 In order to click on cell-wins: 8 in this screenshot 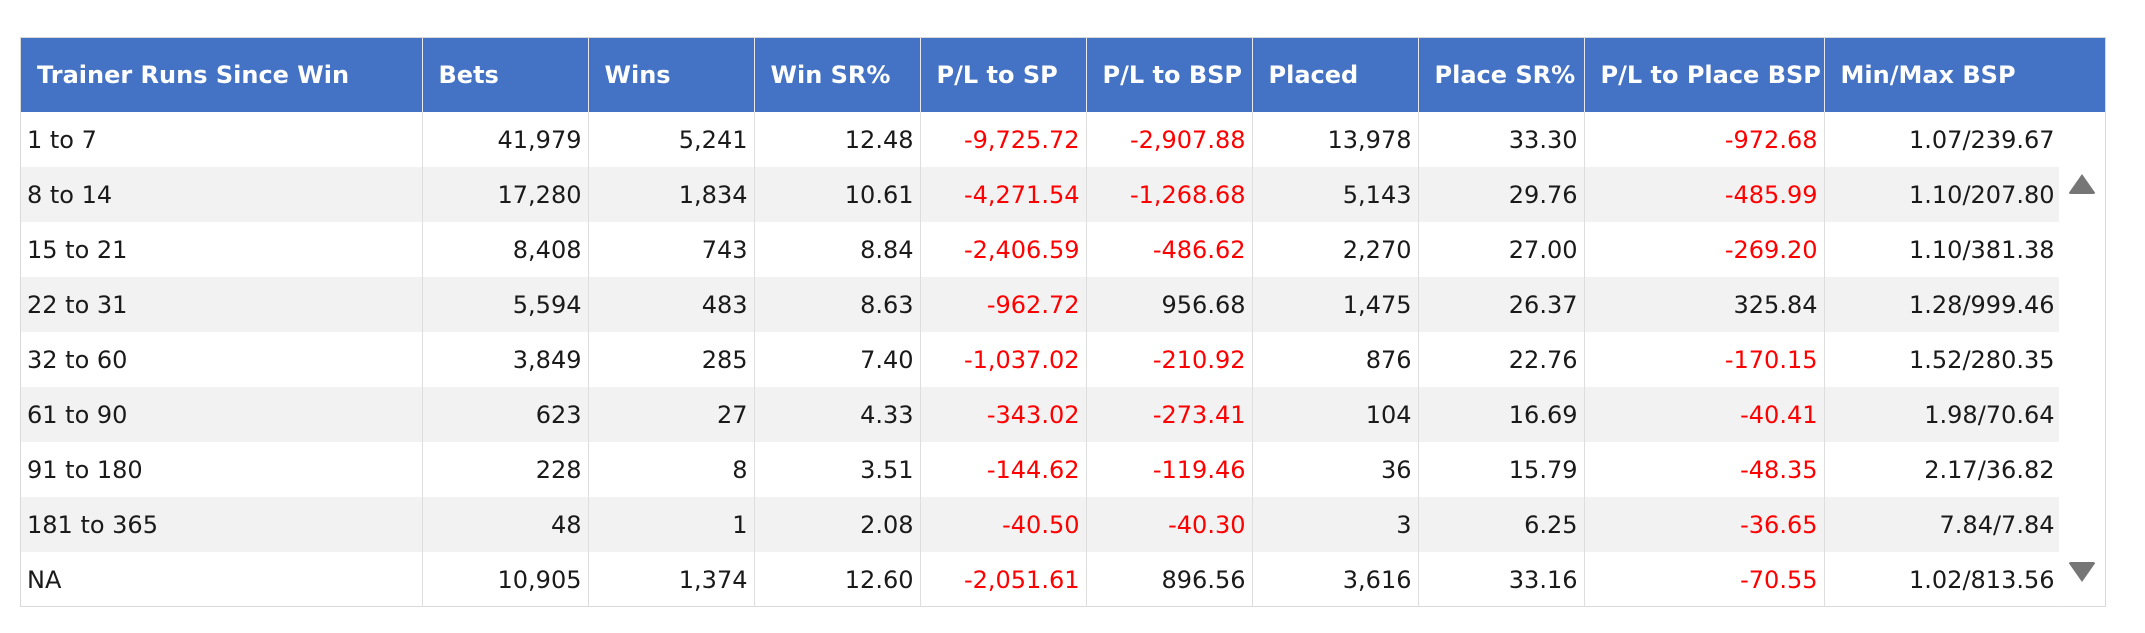, I will do `click(671, 469)`.